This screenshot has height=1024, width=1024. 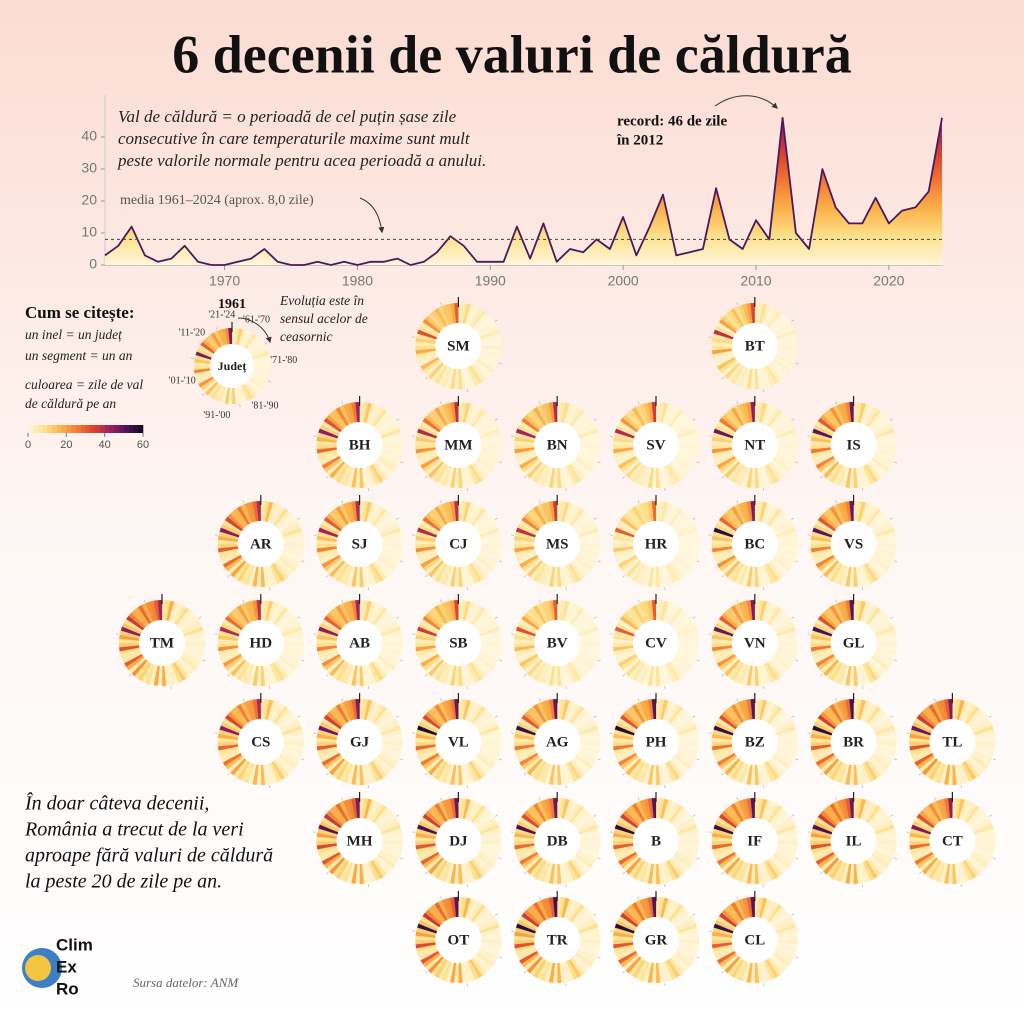 I want to click on note: aproape fără valuri de căldură, so click(x=149, y=856).